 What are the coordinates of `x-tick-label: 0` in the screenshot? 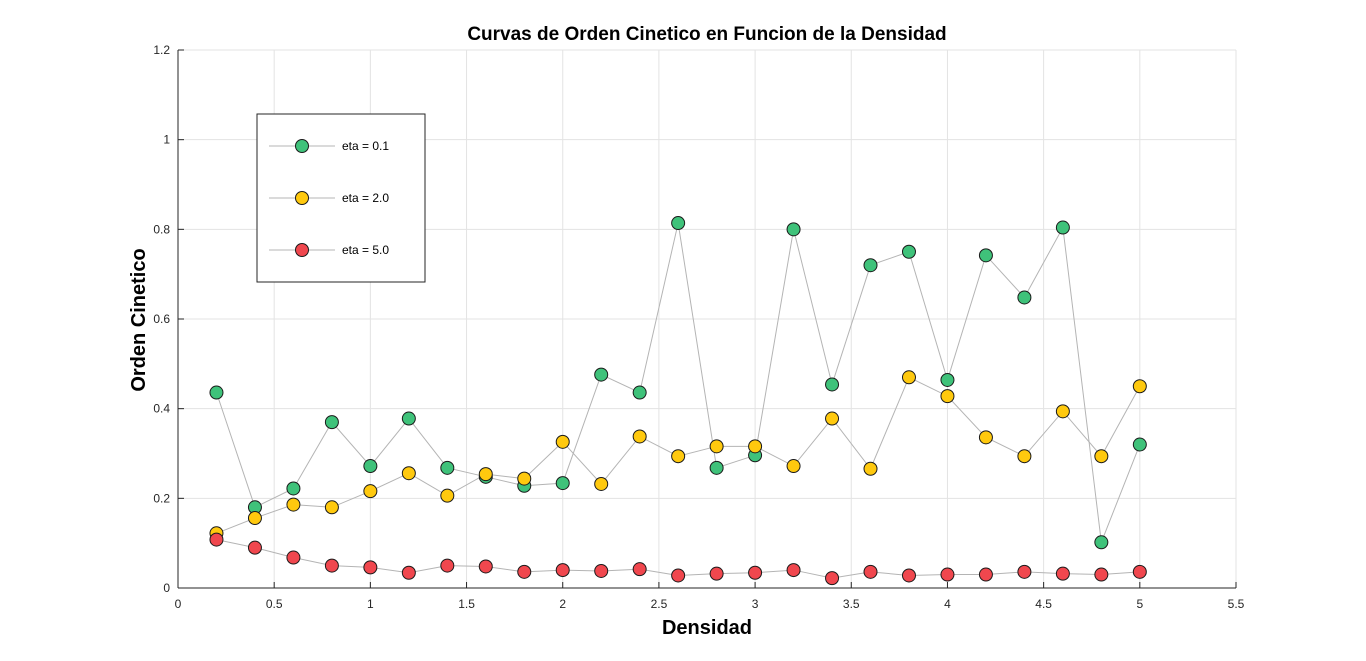 It's located at (178, 604).